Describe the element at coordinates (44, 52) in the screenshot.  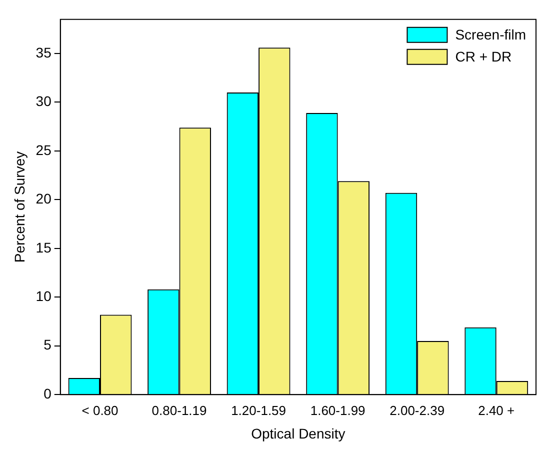
I see `y-tick-label: 35` at that location.